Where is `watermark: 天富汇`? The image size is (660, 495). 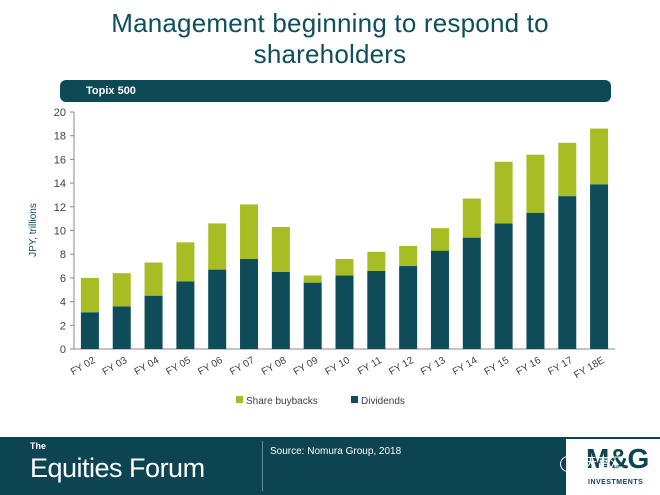 watermark: 天富汇 is located at coordinates (610, 463).